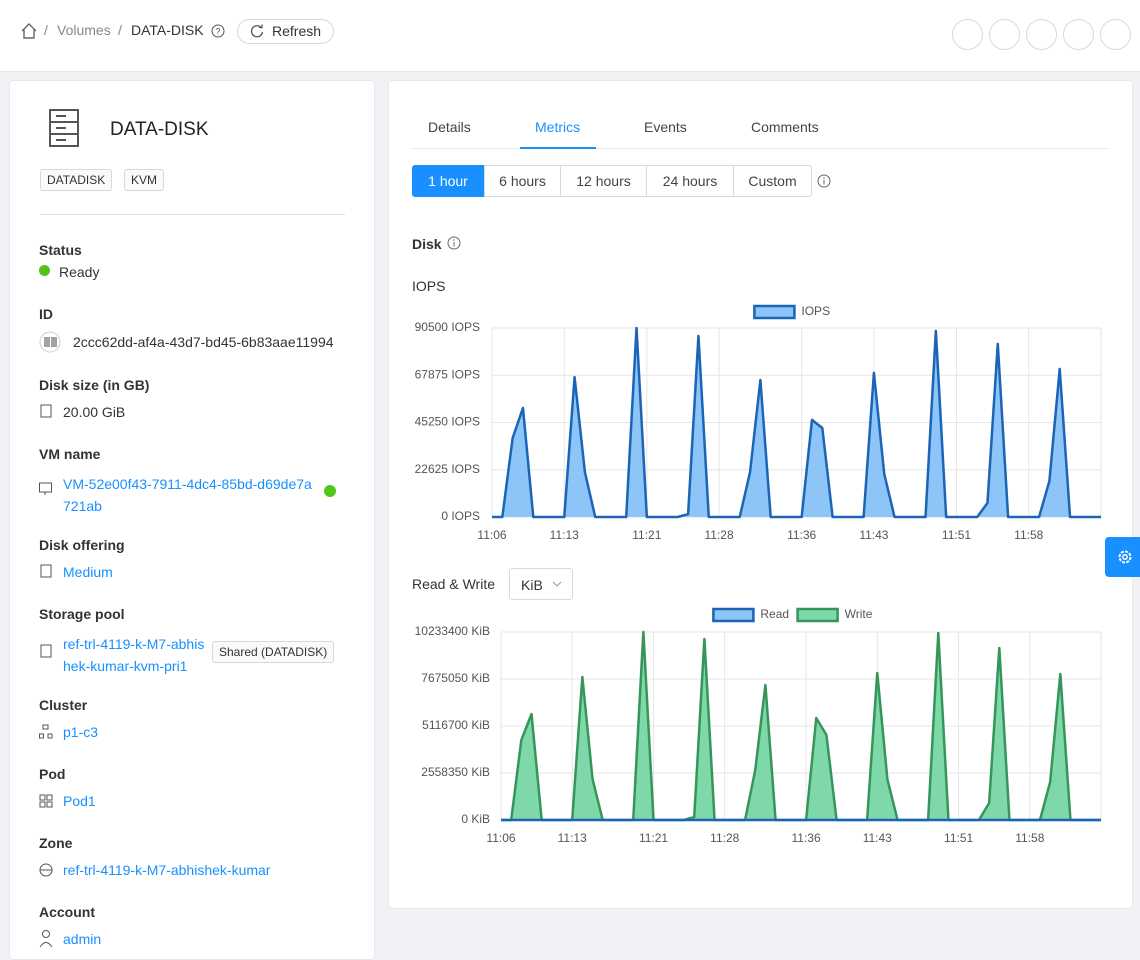 This screenshot has width=1140, height=960. Describe the element at coordinates (52, 774) in the screenshot. I see `field-label: Pod` at that location.